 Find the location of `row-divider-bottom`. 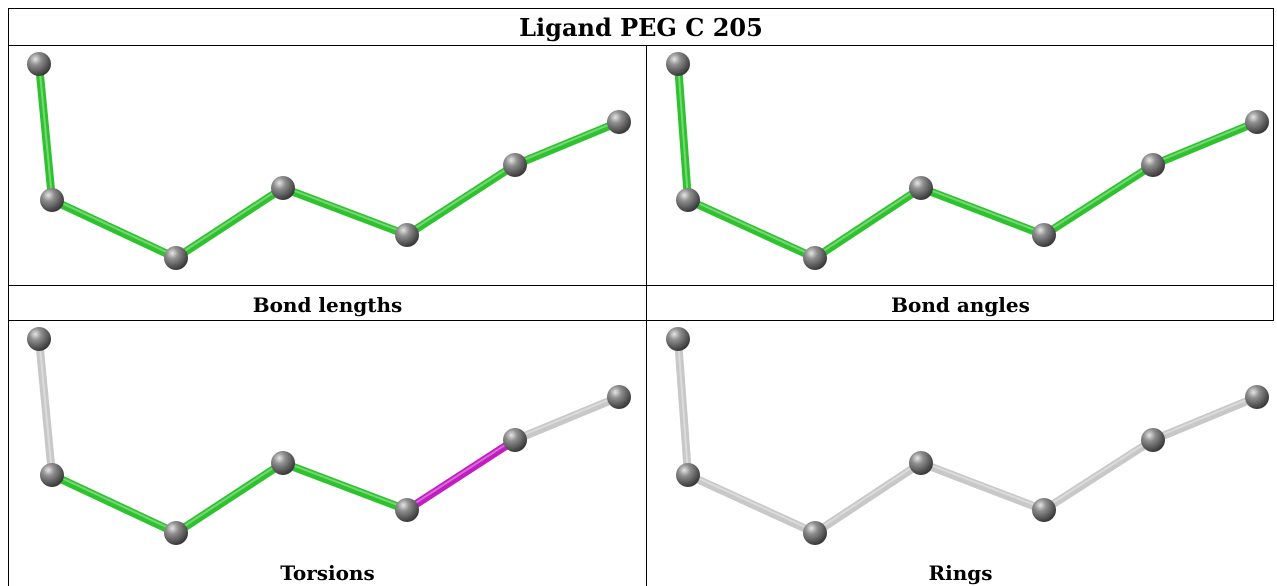

row-divider-bottom is located at coordinates (641, 320).